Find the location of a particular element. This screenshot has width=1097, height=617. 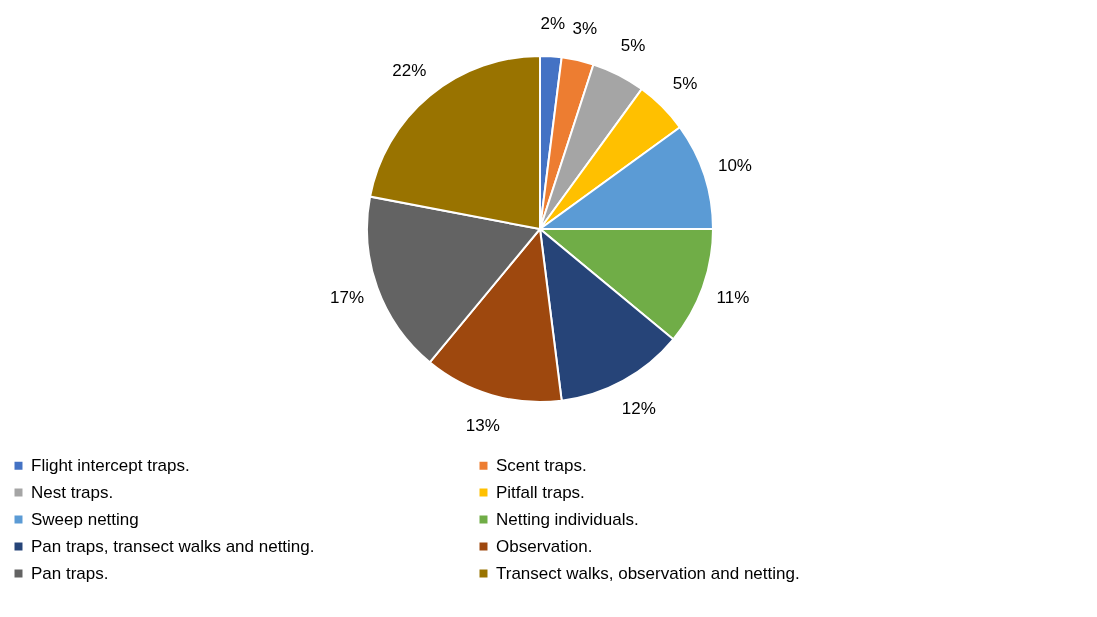

data-label: 12% is located at coordinates (638, 408).